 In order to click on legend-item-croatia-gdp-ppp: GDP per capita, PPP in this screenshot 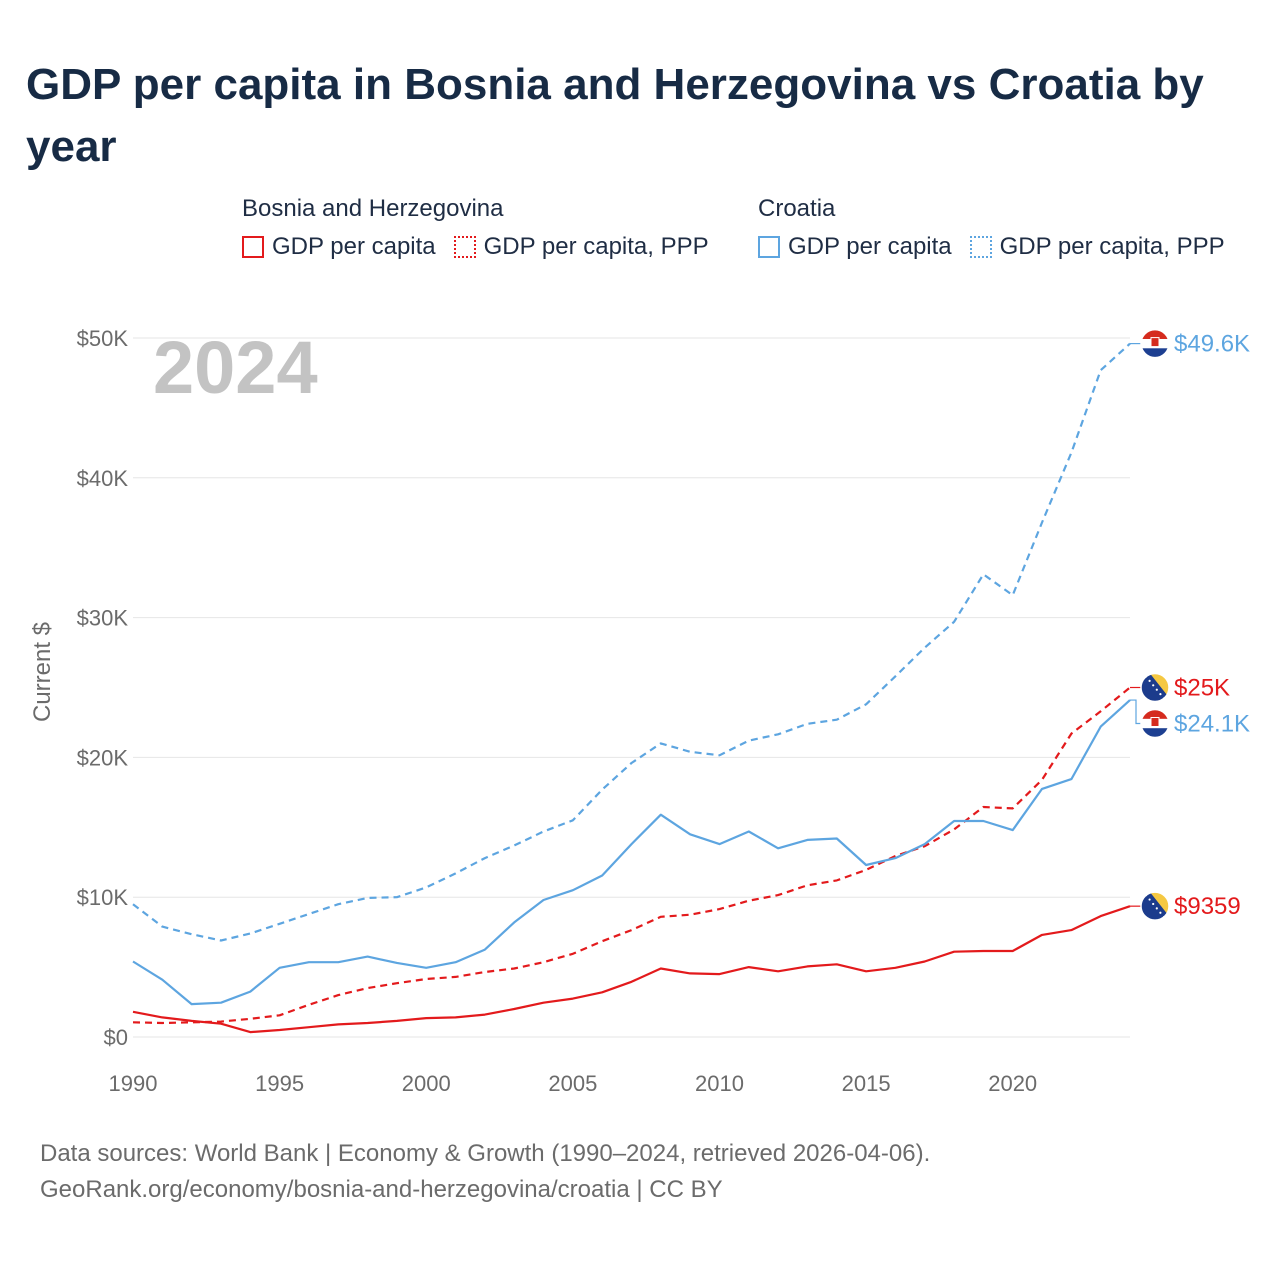, I will do `click(1097, 247)`.